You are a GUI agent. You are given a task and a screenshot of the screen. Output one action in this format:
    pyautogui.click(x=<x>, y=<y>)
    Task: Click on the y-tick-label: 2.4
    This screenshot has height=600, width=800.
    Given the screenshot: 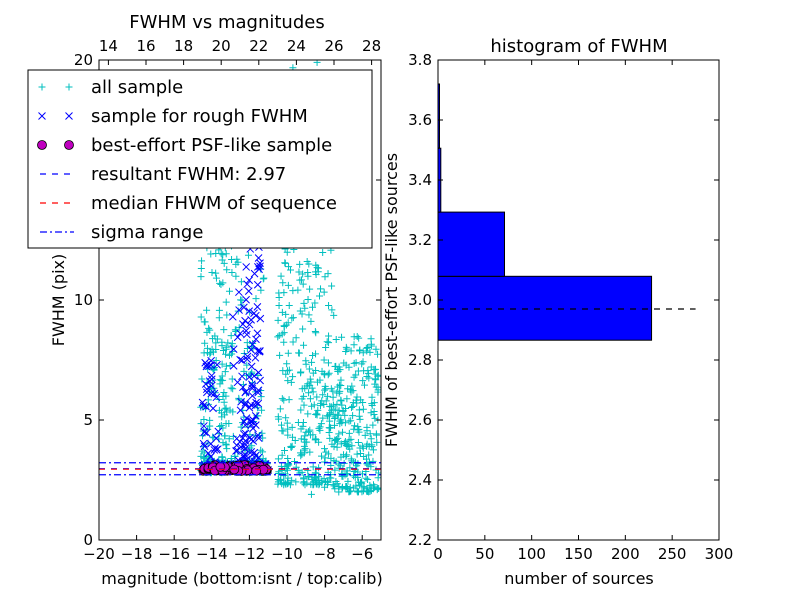 What is the action you would take?
    pyautogui.click(x=420, y=480)
    